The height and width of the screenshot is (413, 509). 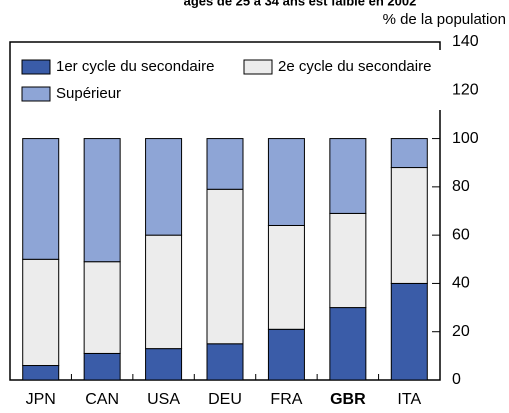 What do you see at coordinates (461, 234) in the screenshot?
I see `y-tick-label: 60` at bounding box center [461, 234].